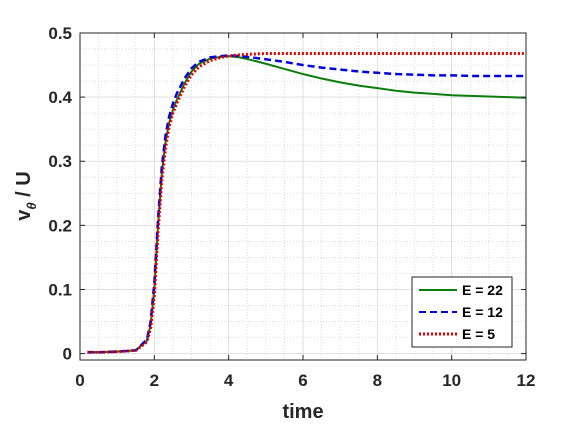 The width and height of the screenshot is (582, 425). I want to click on legend-label-e12: E = 12, so click(482, 312).